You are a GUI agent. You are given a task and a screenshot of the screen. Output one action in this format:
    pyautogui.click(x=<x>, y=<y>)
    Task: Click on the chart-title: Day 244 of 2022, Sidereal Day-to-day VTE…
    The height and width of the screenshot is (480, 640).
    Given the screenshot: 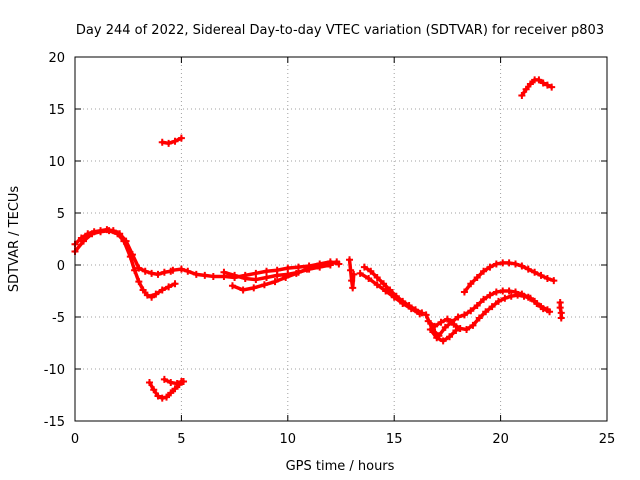 What is the action you would take?
    pyautogui.click(x=340, y=30)
    